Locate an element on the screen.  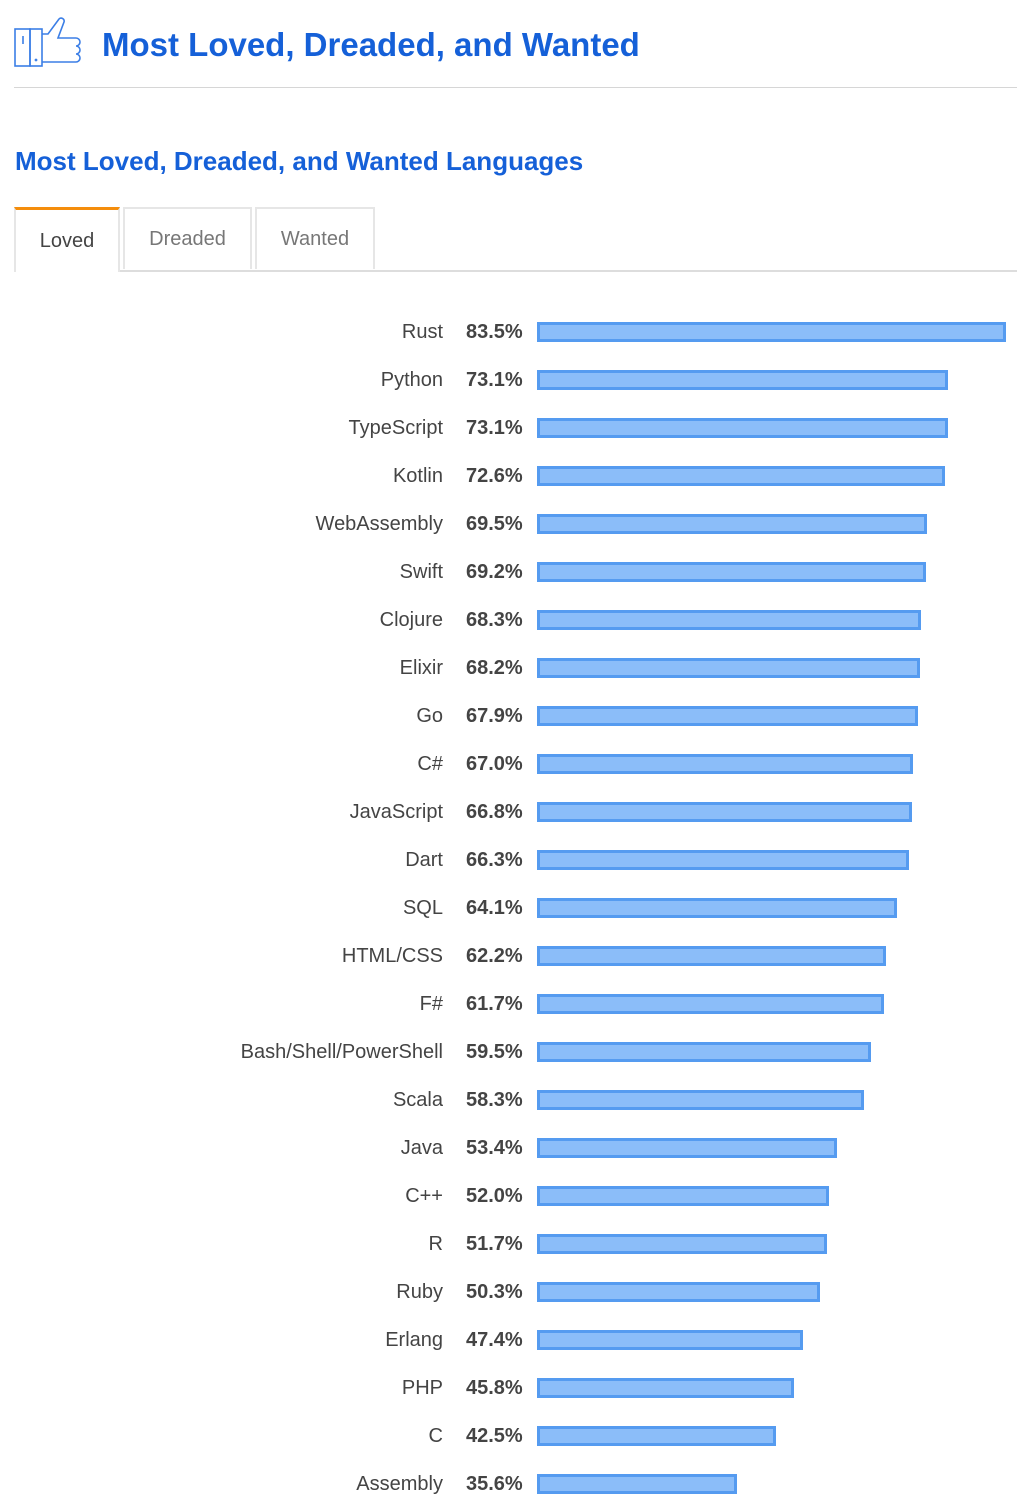
chart-row: Python 73.1% is located at coordinates (517, 380).